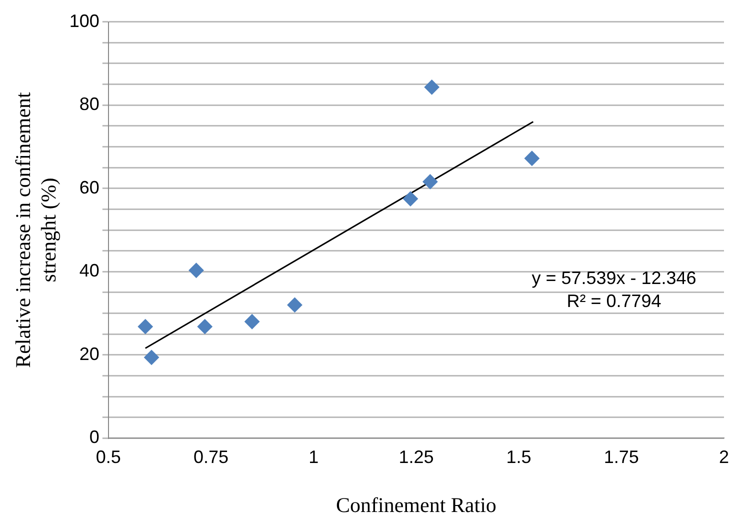  Describe the element at coordinates (614, 301) in the screenshot. I see `annotation: R² = 0.7794` at that location.